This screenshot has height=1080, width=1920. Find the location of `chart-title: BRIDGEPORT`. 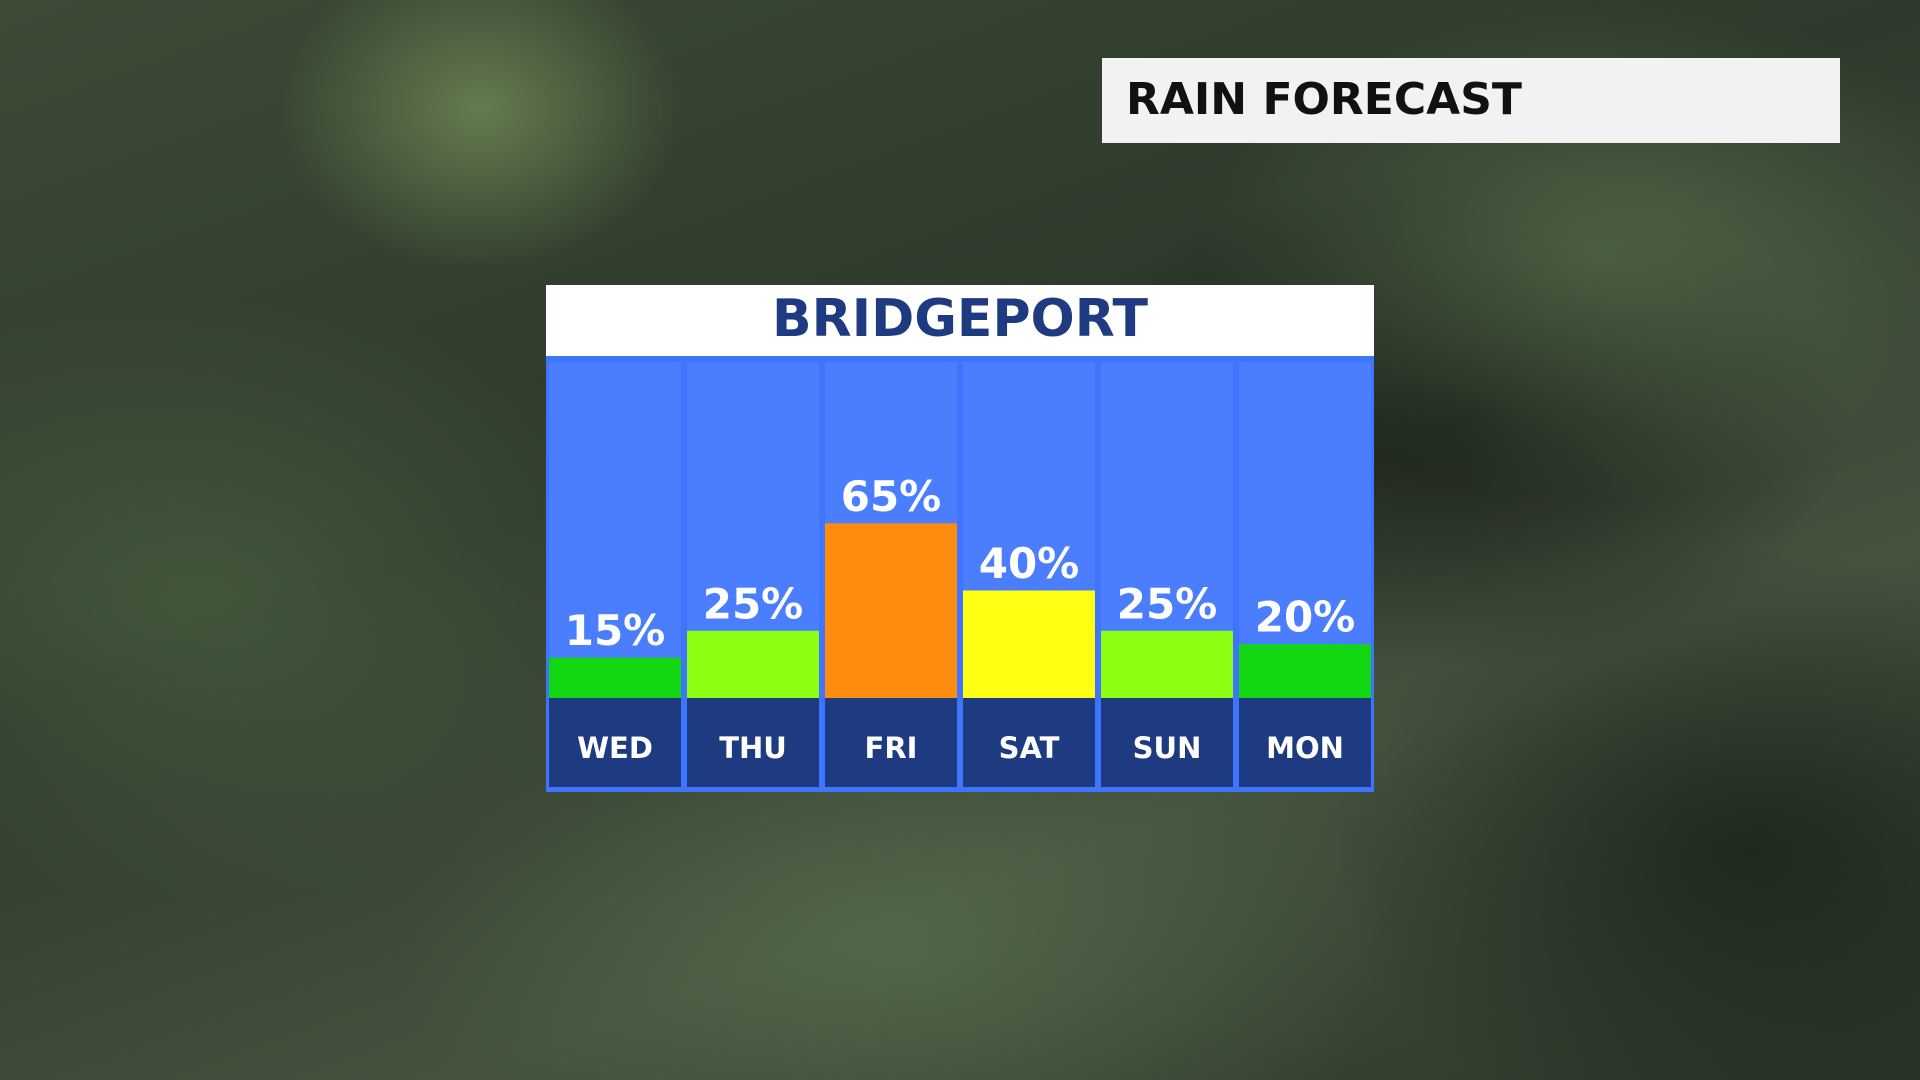

chart-title: BRIDGEPORT is located at coordinates (960, 319).